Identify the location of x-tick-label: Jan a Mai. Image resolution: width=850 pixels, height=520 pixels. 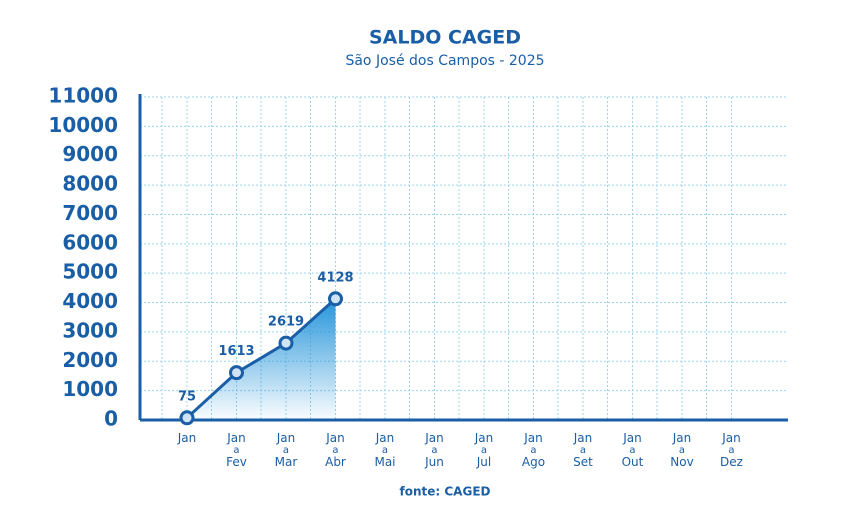
(384, 450).